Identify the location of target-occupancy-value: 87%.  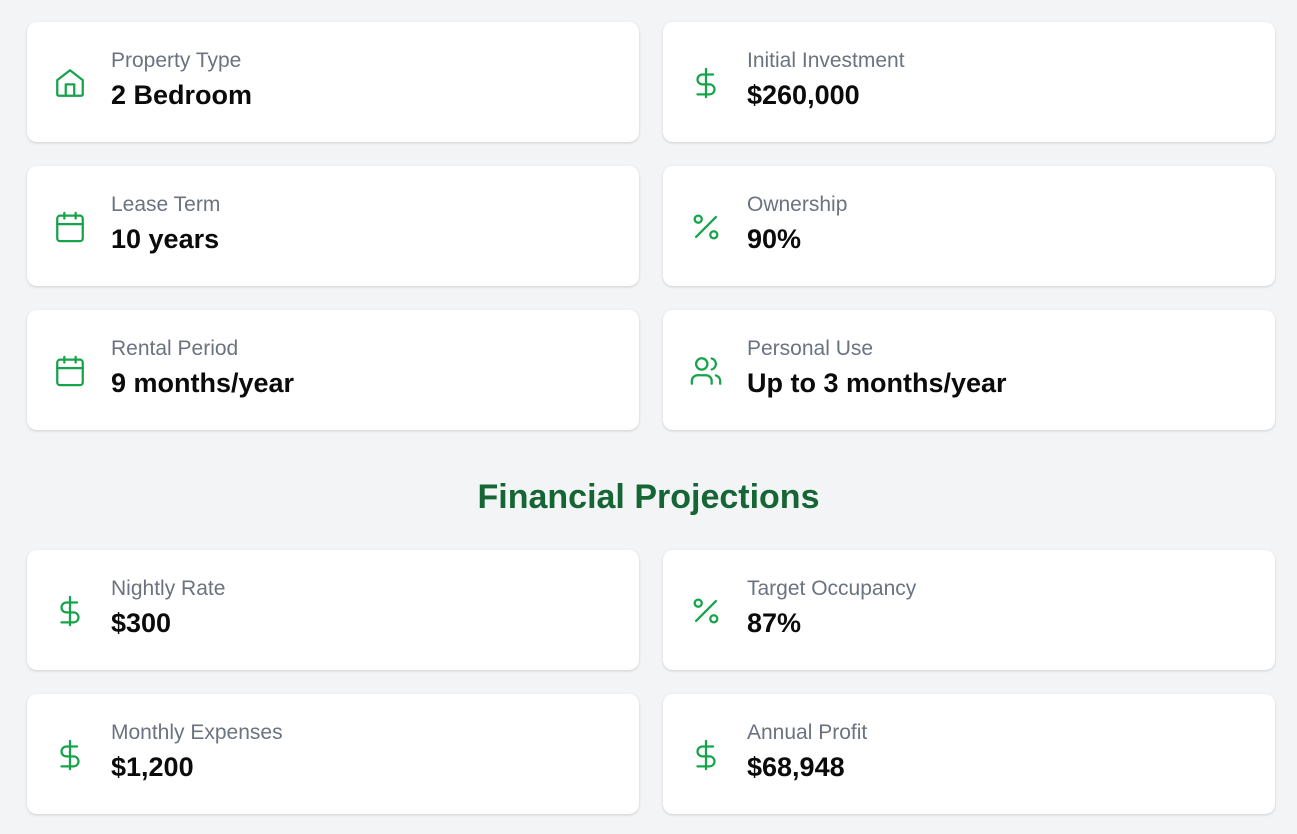
(774, 623).